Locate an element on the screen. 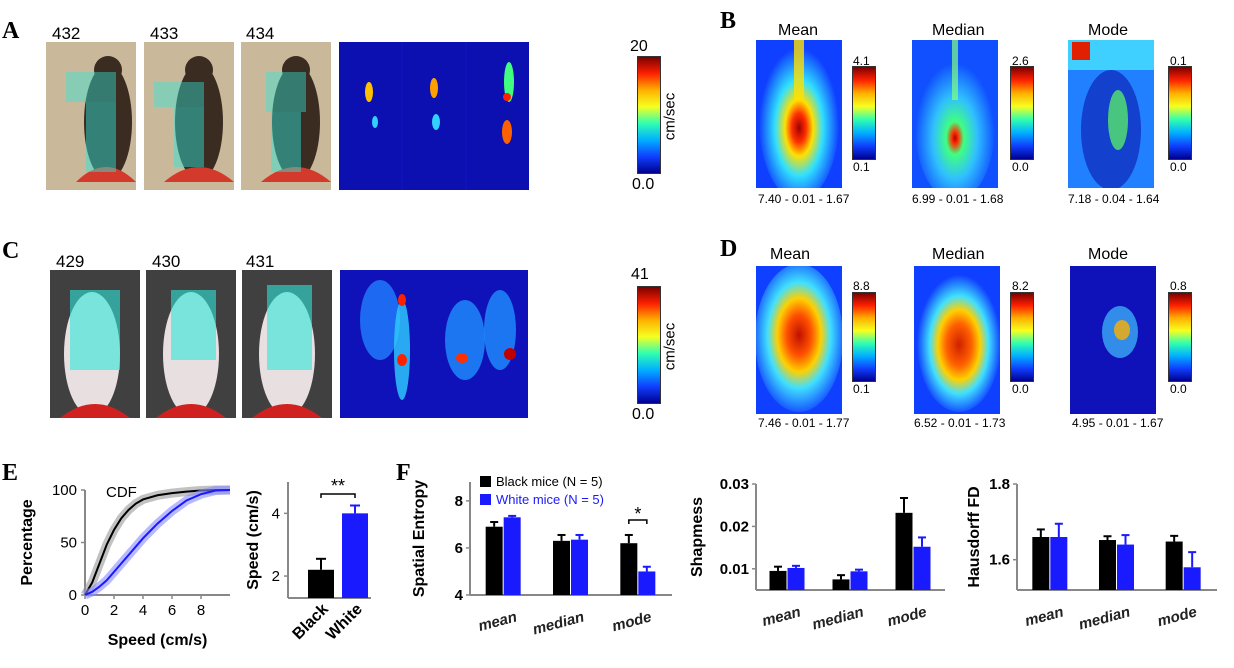  panel-letter-e: E is located at coordinates (10, 473).